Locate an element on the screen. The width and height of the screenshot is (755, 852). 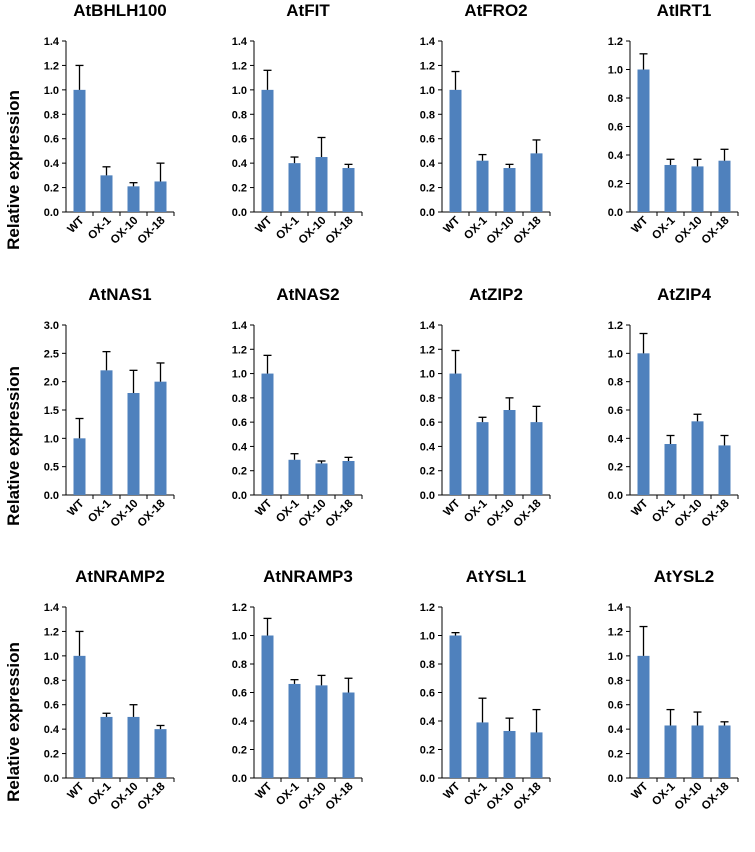
y-tick-label: 1.5 is located at coordinates (51, 411).